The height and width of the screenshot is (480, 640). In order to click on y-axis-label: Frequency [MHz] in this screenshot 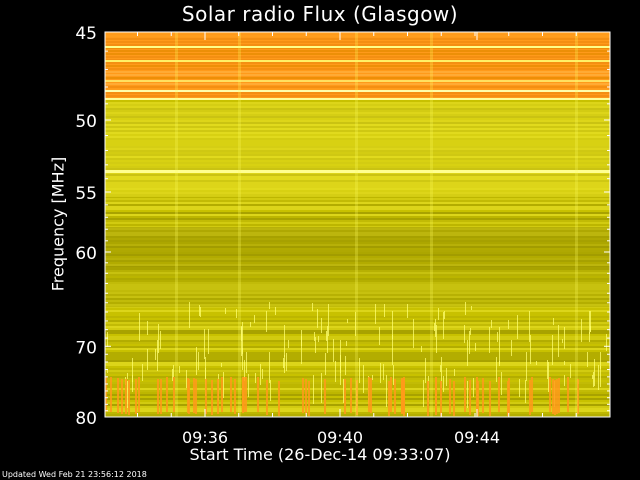, I will do `click(58, 224)`.